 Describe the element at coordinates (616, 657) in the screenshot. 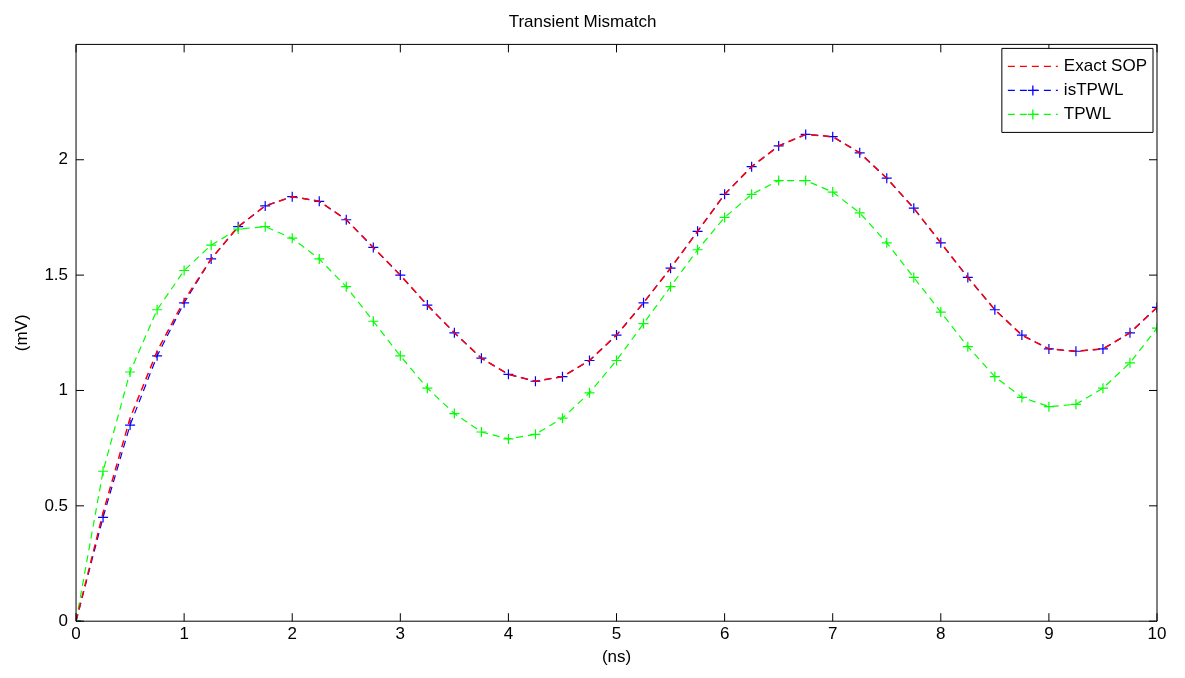

I see `x-axis-title: (ns)` at that location.